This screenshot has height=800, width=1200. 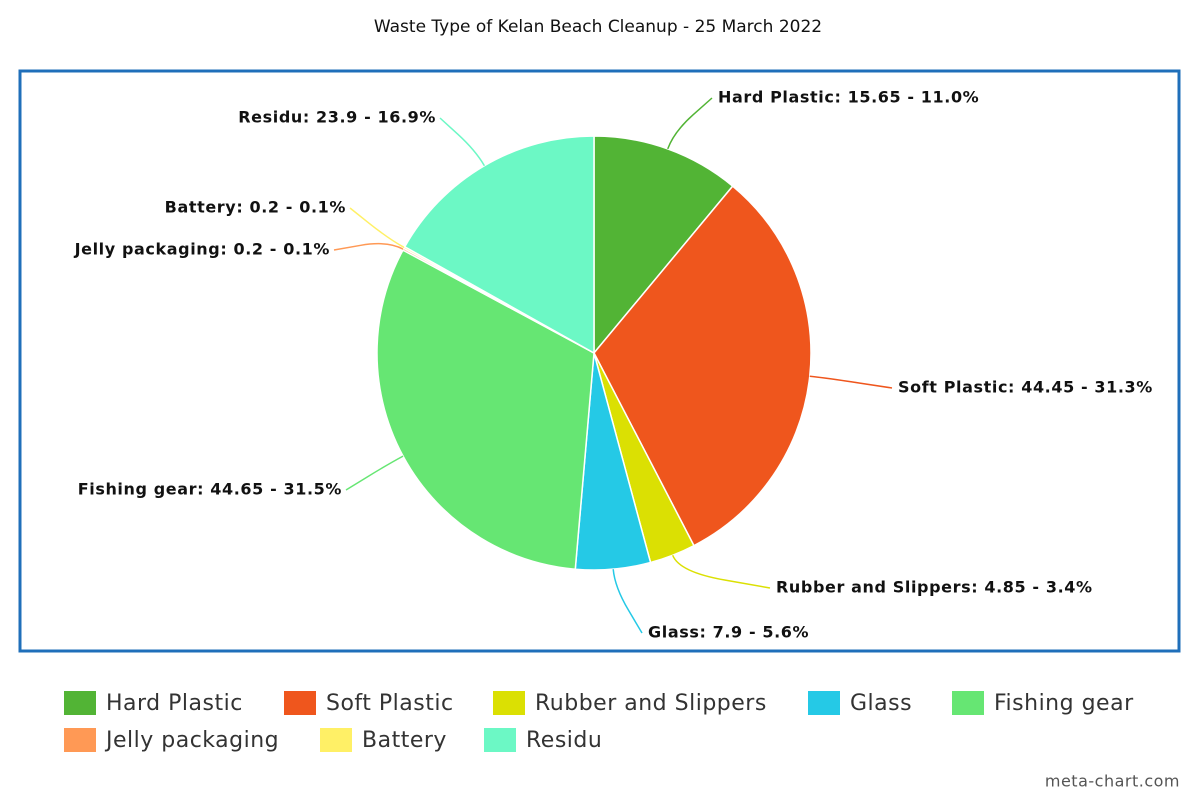 What do you see at coordinates (337, 117) in the screenshot?
I see `data-label: Residu: 23.9 - 16.9%` at bounding box center [337, 117].